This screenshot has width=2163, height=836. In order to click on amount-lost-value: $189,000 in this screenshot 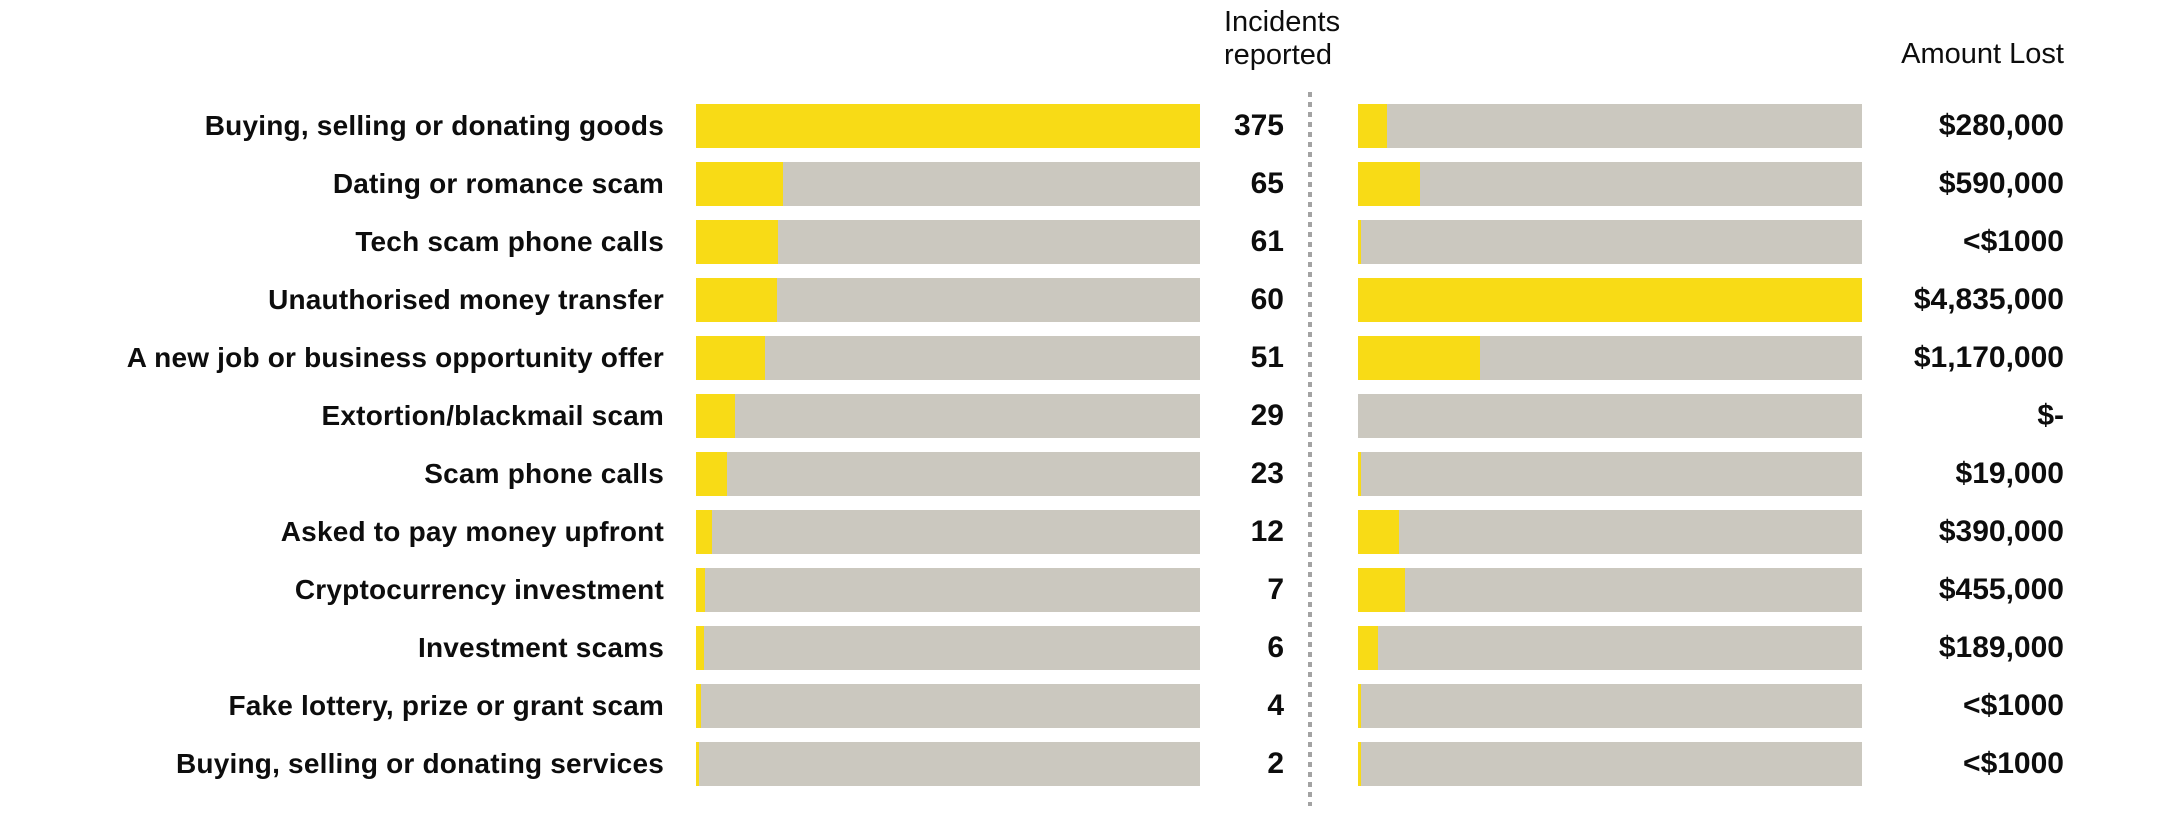, I will do `click(2001, 647)`.